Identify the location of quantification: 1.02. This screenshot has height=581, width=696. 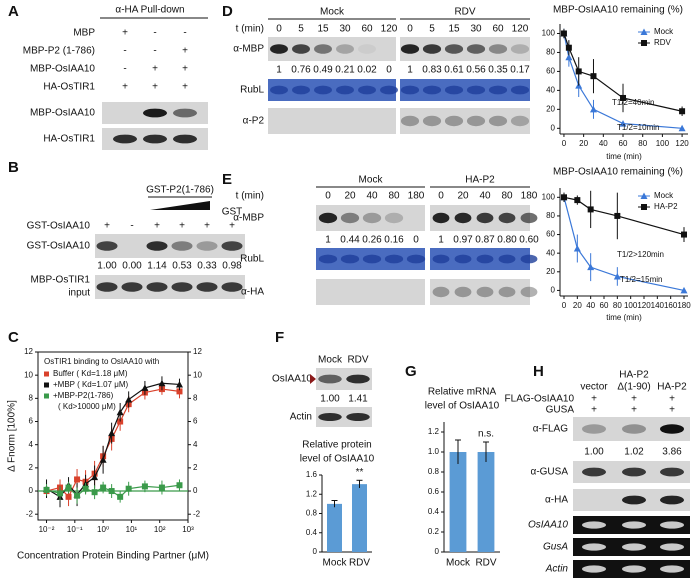
(634, 452).